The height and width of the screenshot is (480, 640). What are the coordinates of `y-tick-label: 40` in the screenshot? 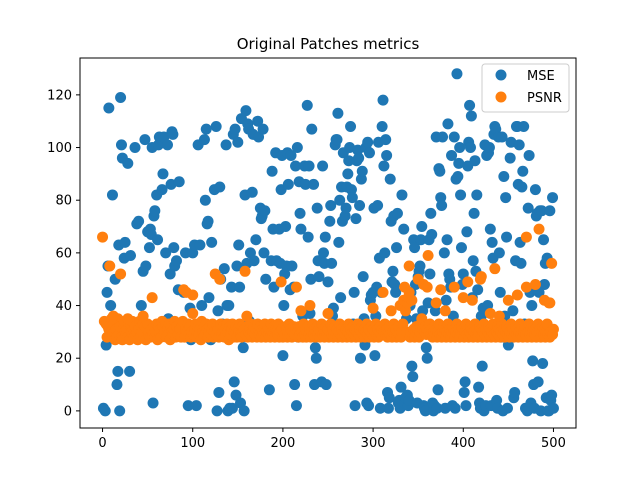 It's located at (63, 306).